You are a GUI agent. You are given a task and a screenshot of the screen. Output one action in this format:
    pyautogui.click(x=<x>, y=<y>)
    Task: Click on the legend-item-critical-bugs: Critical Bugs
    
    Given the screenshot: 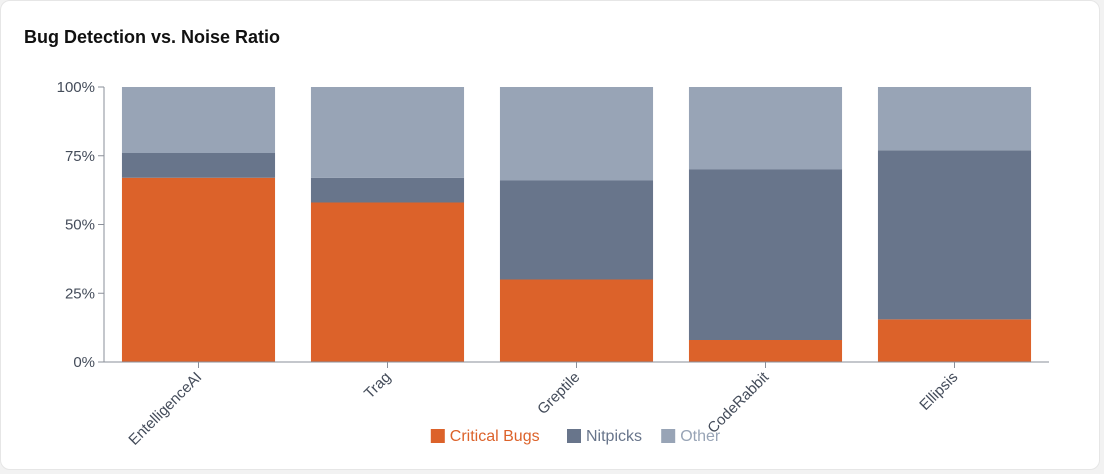 What is the action you would take?
    pyautogui.click(x=485, y=436)
    